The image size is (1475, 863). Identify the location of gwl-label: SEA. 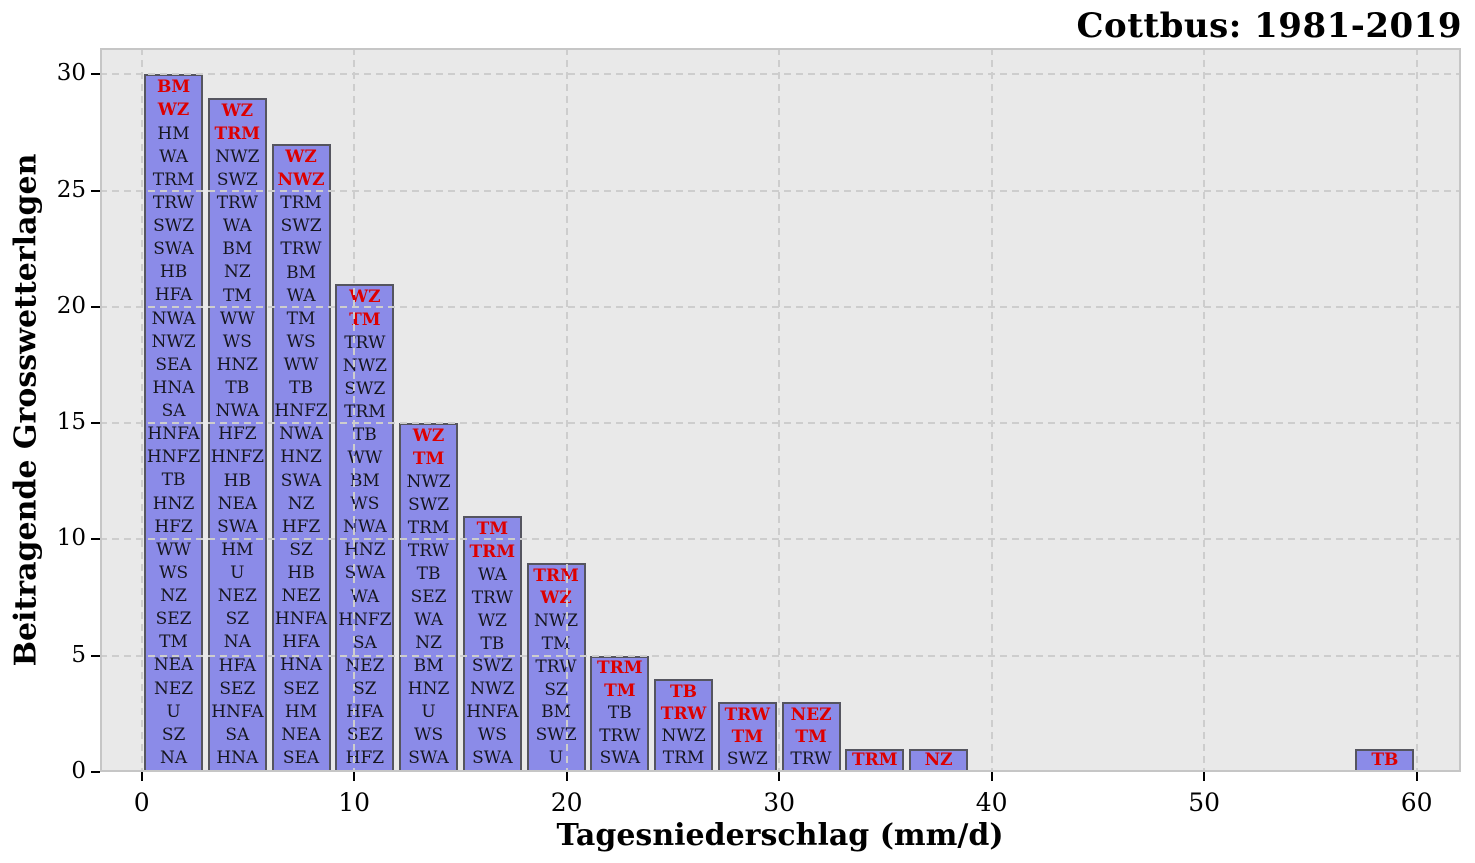
(173, 364).